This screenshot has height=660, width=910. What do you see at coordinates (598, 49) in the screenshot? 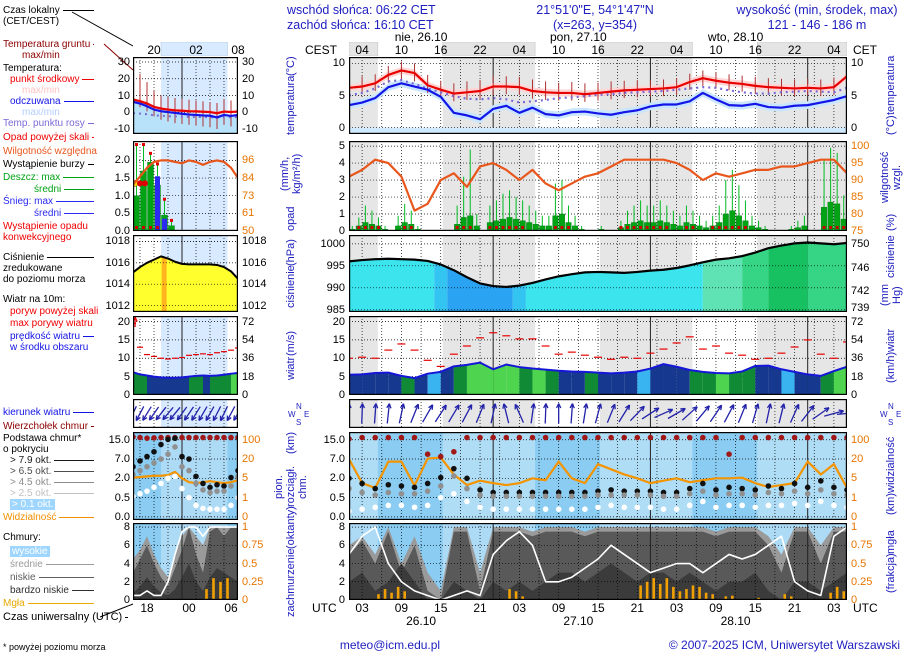
I see `time-header-strip` at bounding box center [598, 49].